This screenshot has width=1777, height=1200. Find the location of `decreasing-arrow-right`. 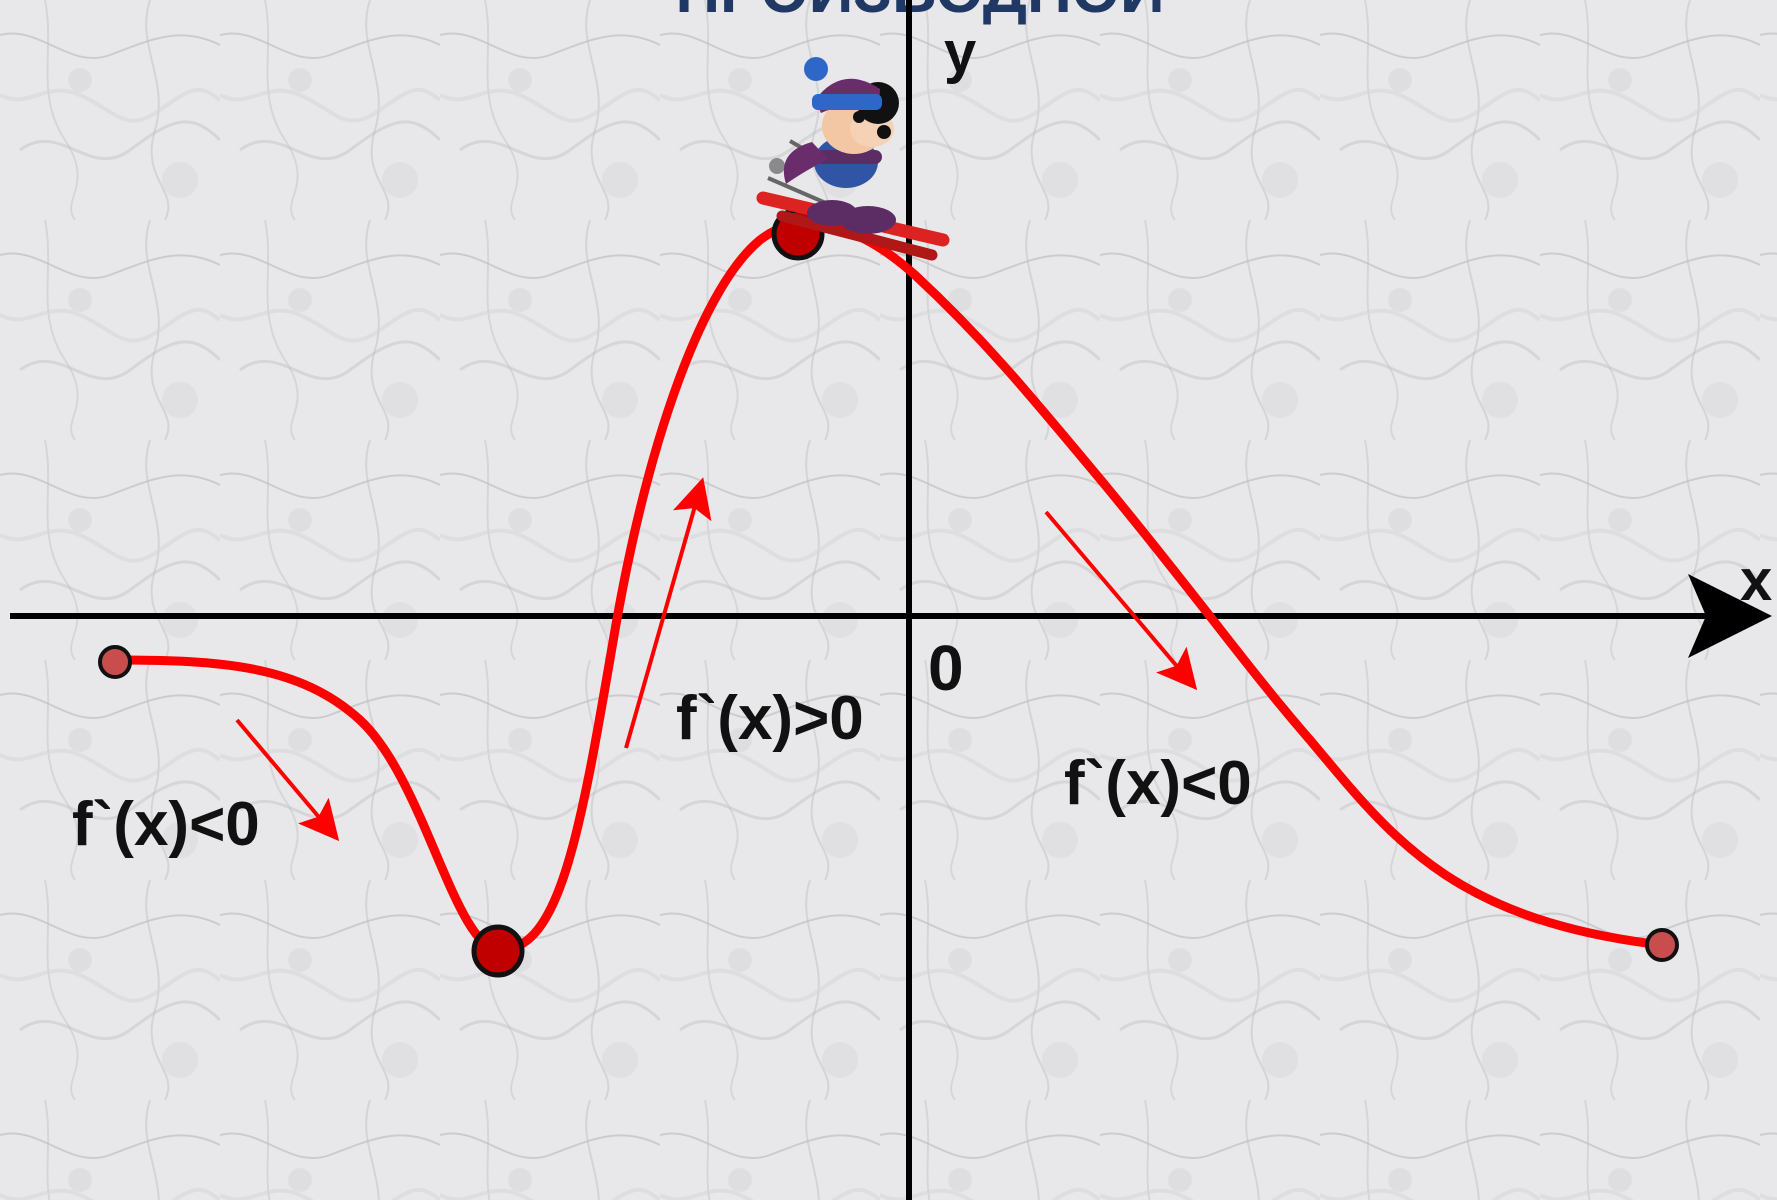

decreasing-arrow-right is located at coordinates (1121, 600).